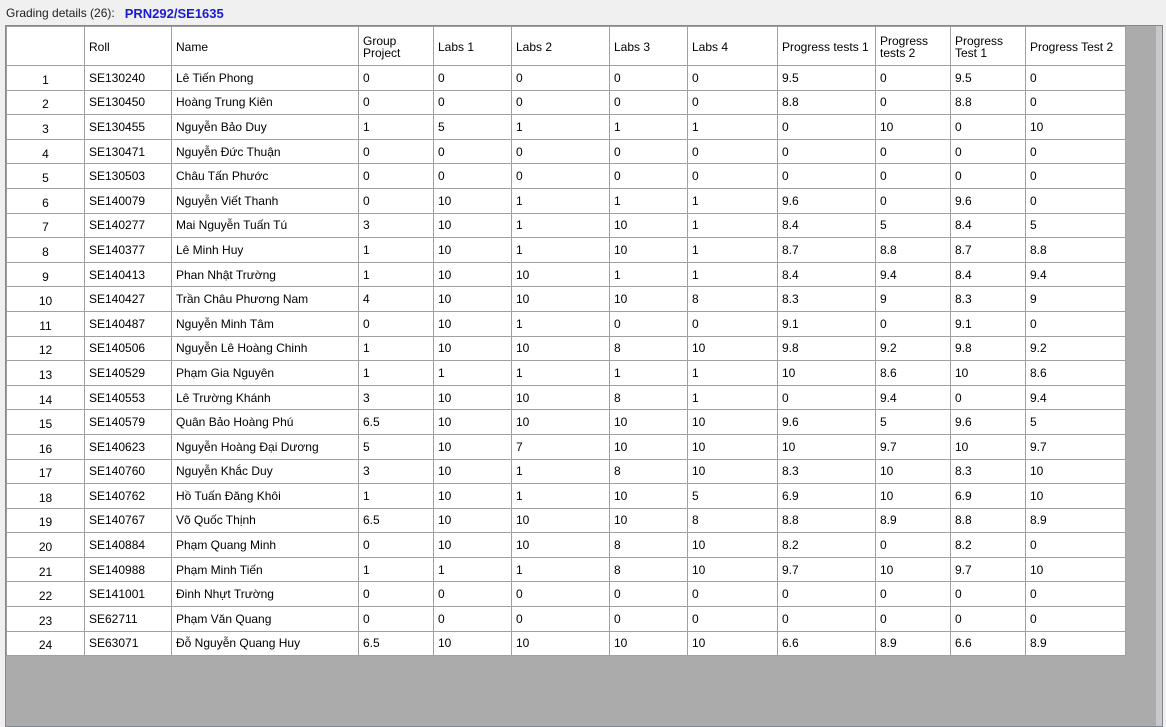  What do you see at coordinates (265, 323) in the screenshot?
I see `grid-cell: Nguyễn Minh Tâm` at bounding box center [265, 323].